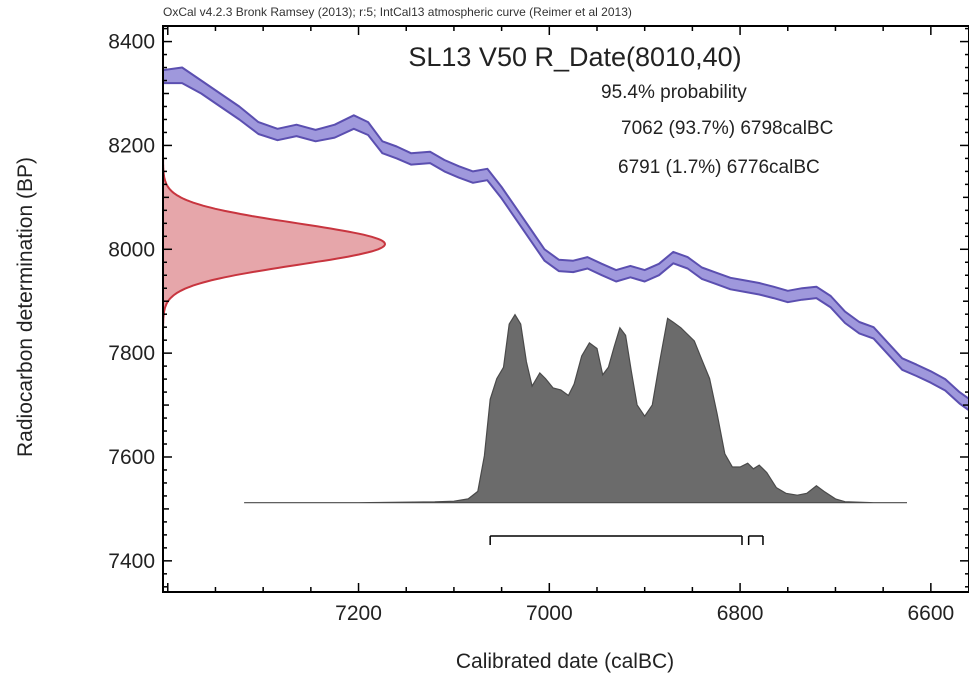 The width and height of the screenshot is (969, 682). I want to click on y-tick-label: 8400, so click(131, 42).